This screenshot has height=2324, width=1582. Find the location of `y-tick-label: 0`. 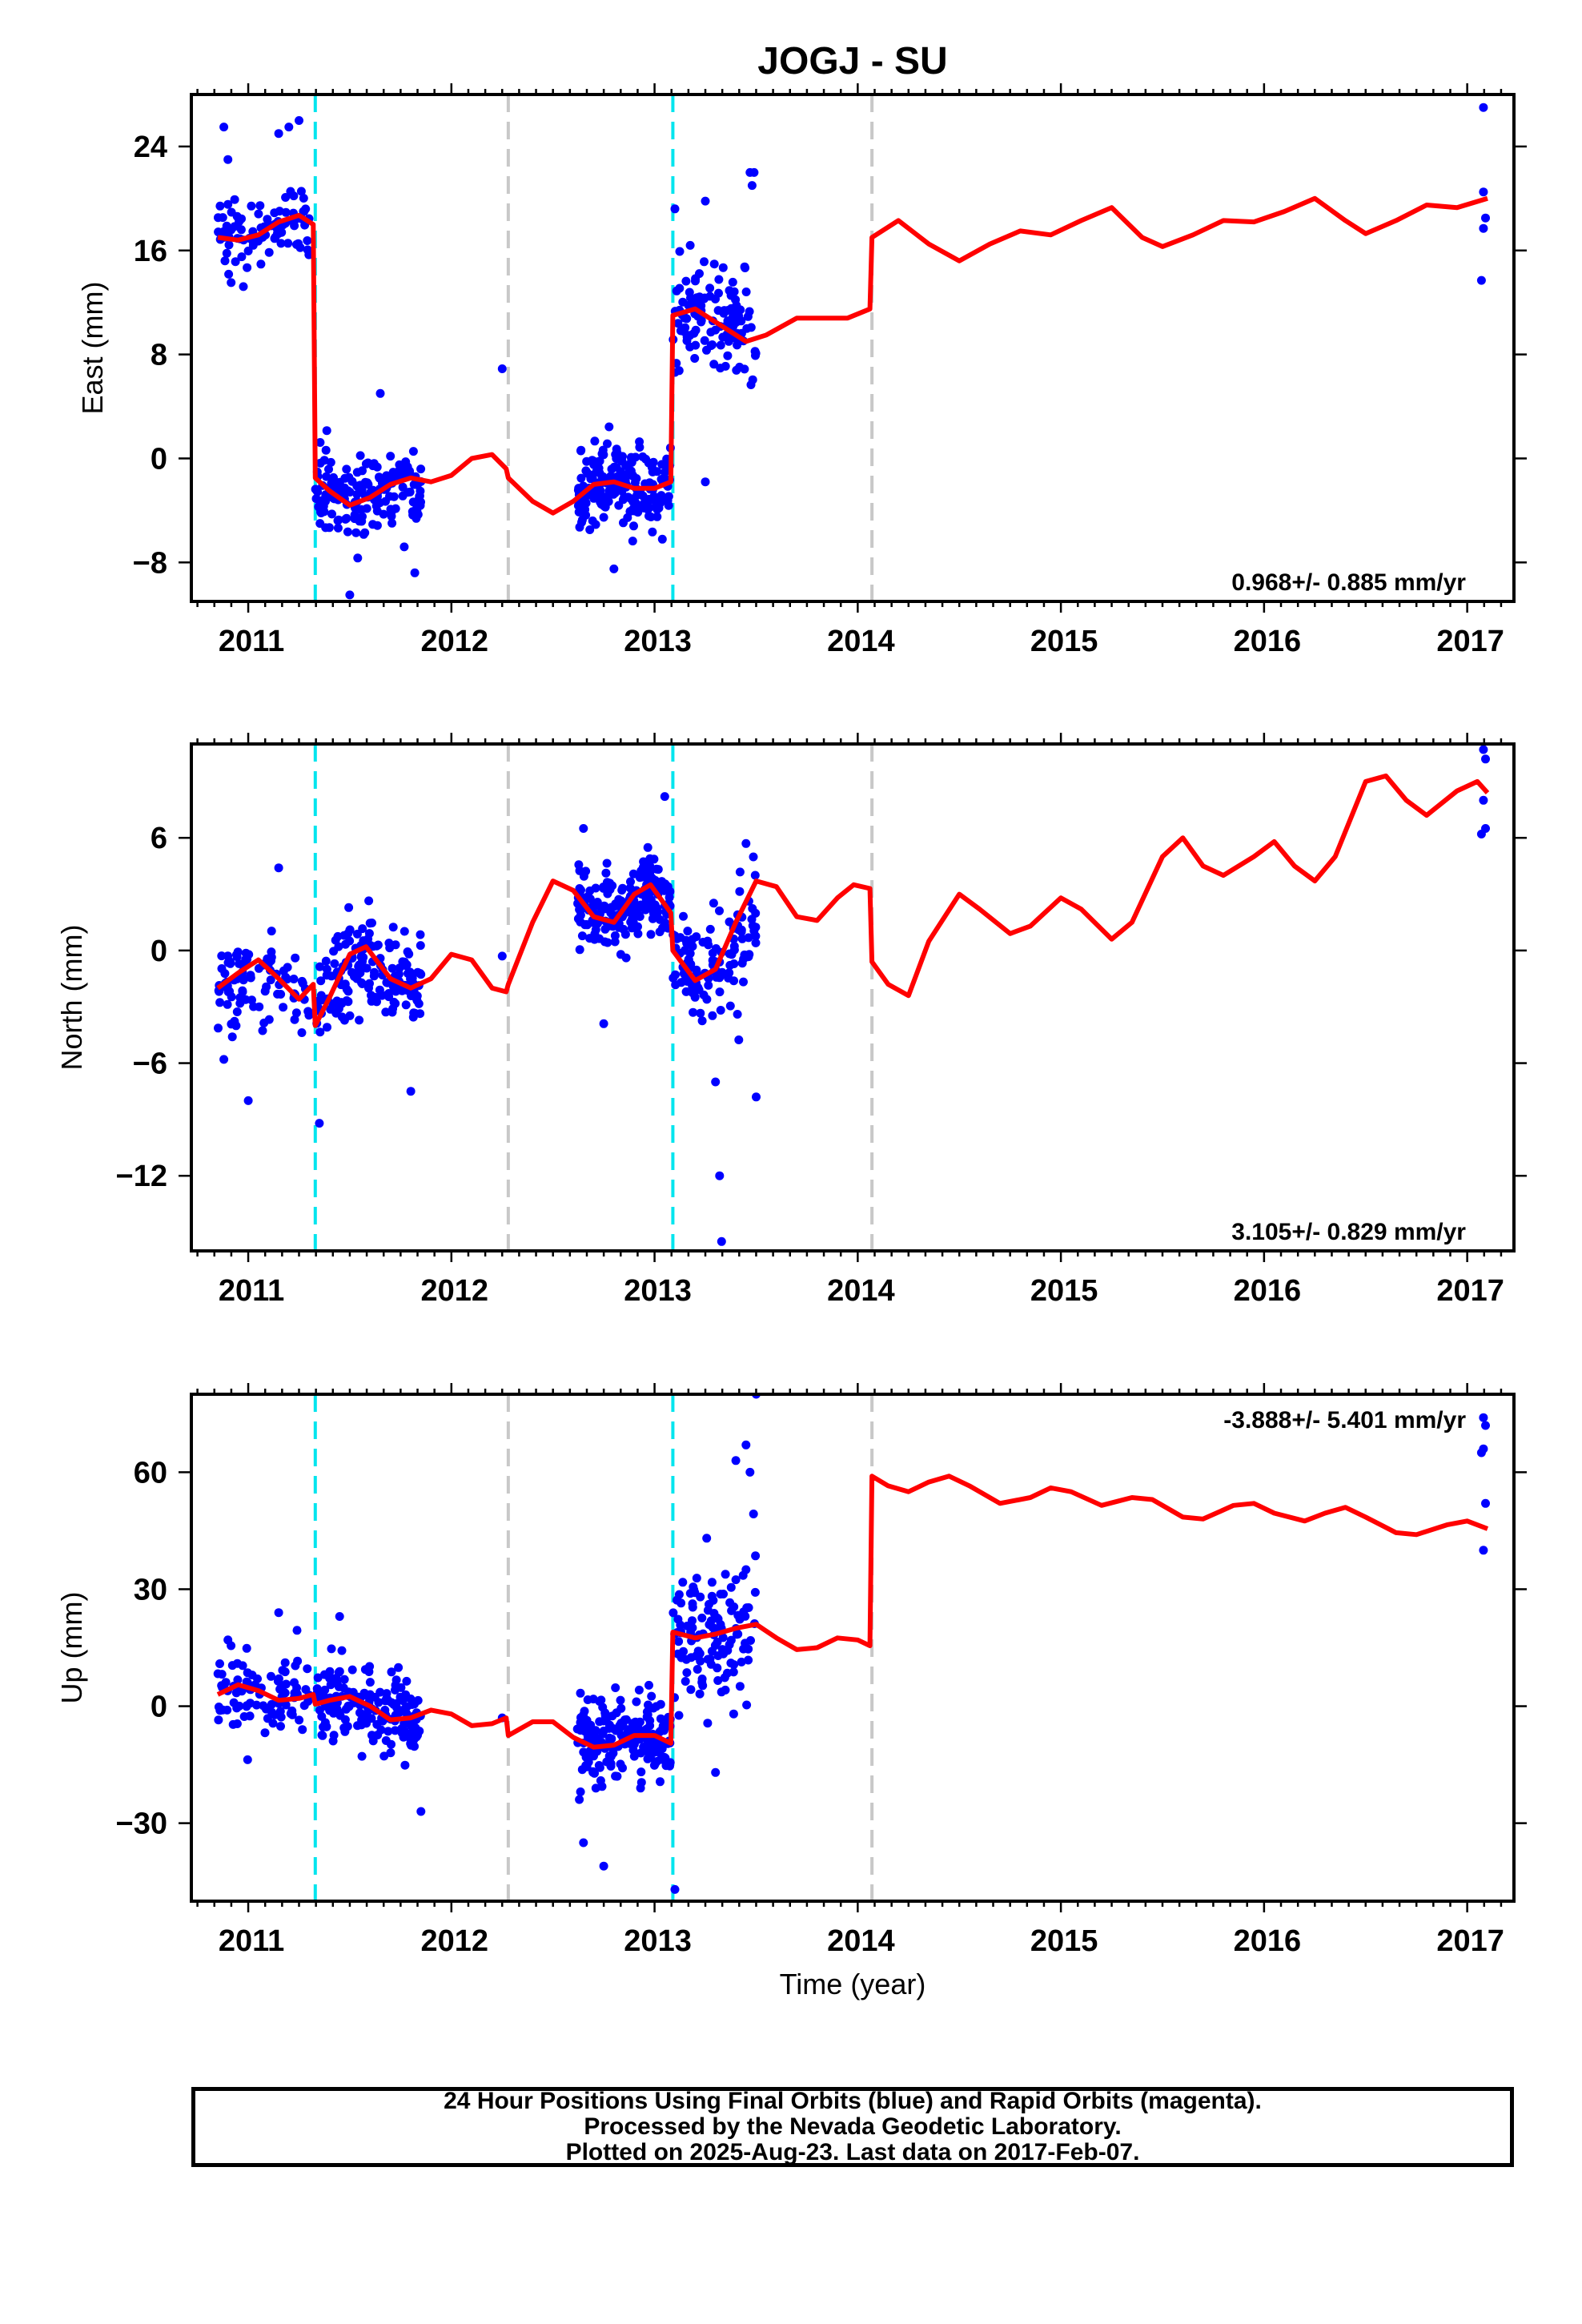

y-tick-label: 0 is located at coordinates (159, 1707).